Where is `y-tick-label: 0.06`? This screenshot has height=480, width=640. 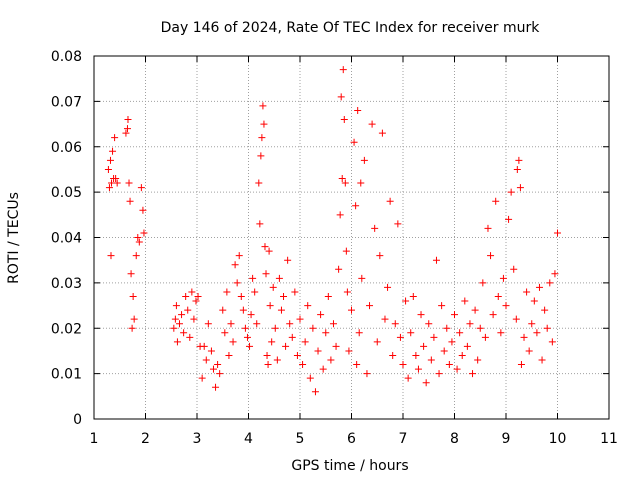
y-tick-label: 0.06 is located at coordinates (66, 148).